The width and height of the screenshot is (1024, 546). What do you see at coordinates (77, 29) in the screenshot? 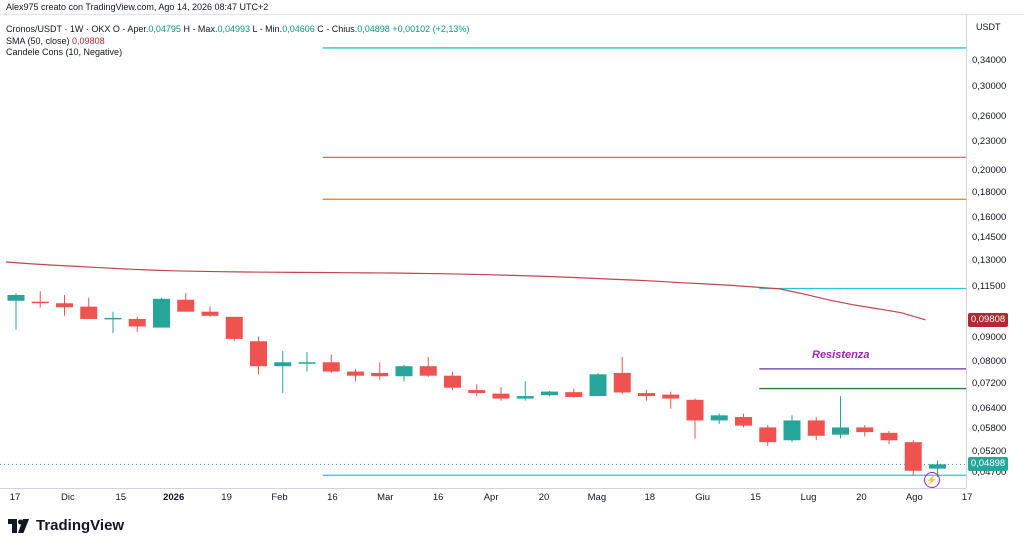
I see `symbol-label: Cronos/USDT · 1W · OKX O - Aper.` at bounding box center [77, 29].